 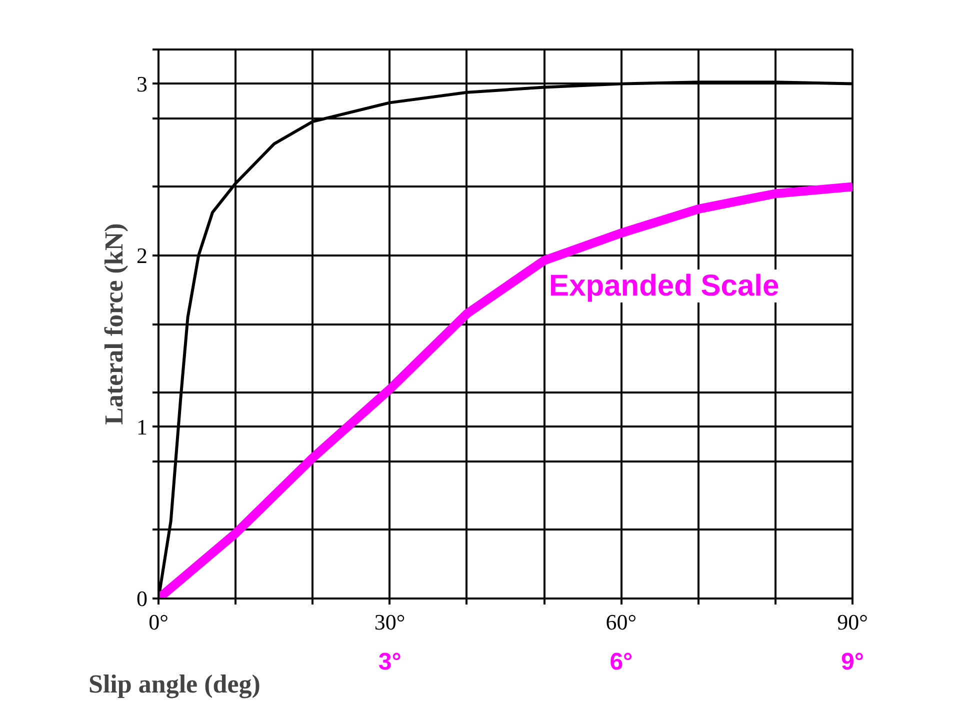 I want to click on y-tick-label: 0, so click(x=142, y=598).